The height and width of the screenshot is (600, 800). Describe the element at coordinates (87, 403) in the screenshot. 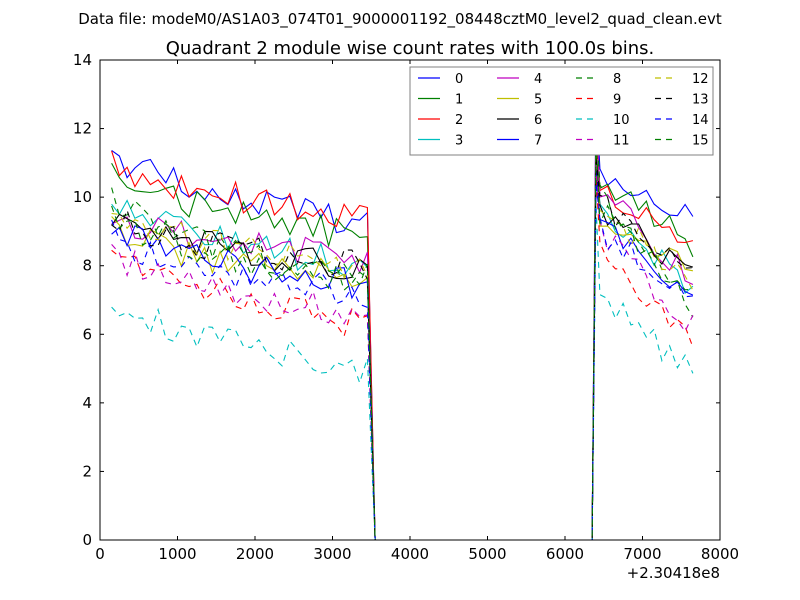

I see `y-tick-label: 4` at that location.